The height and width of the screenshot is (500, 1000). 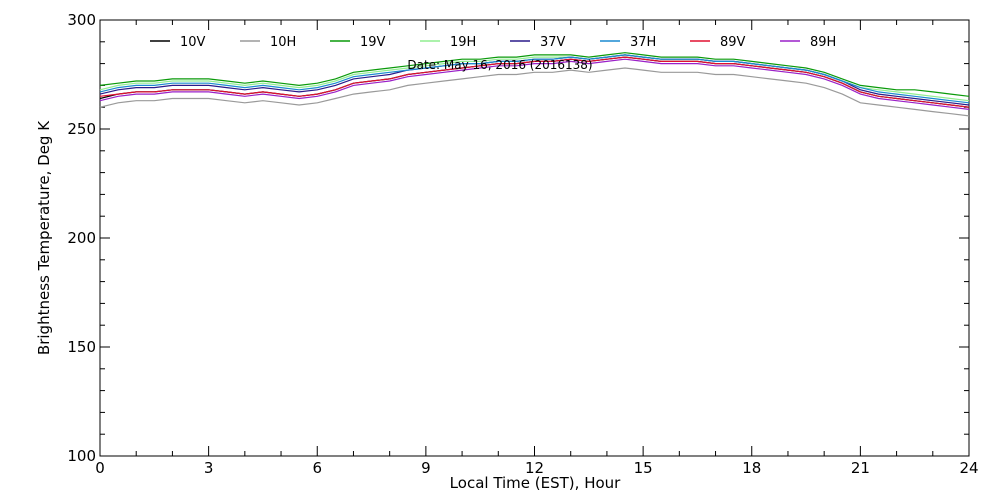 What do you see at coordinates (283, 42) in the screenshot?
I see `legend-label-10h: 10H` at bounding box center [283, 42].